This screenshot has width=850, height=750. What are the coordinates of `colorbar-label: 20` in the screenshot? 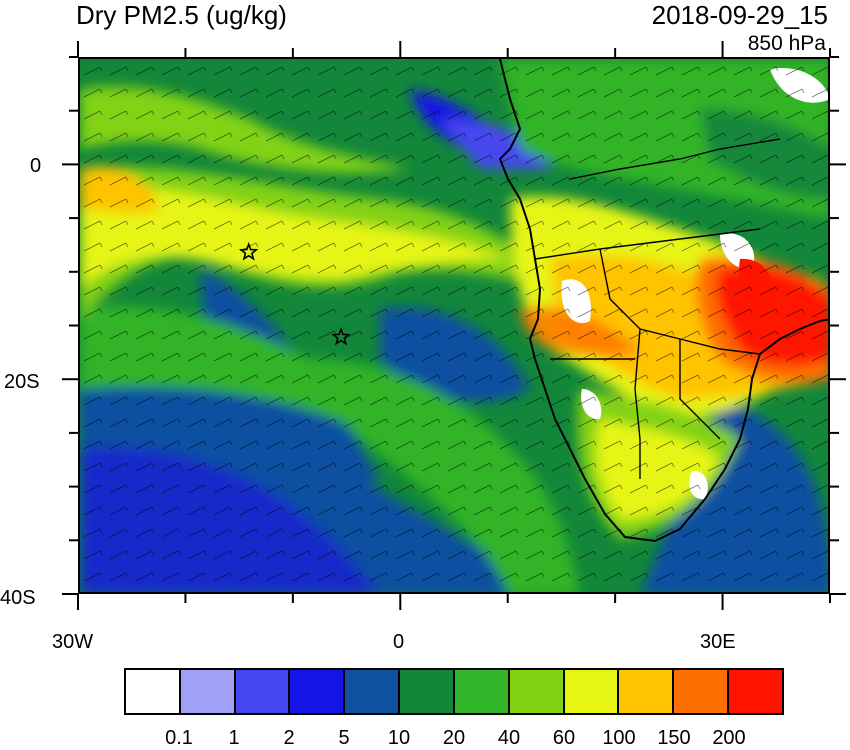 It's located at (454, 738).